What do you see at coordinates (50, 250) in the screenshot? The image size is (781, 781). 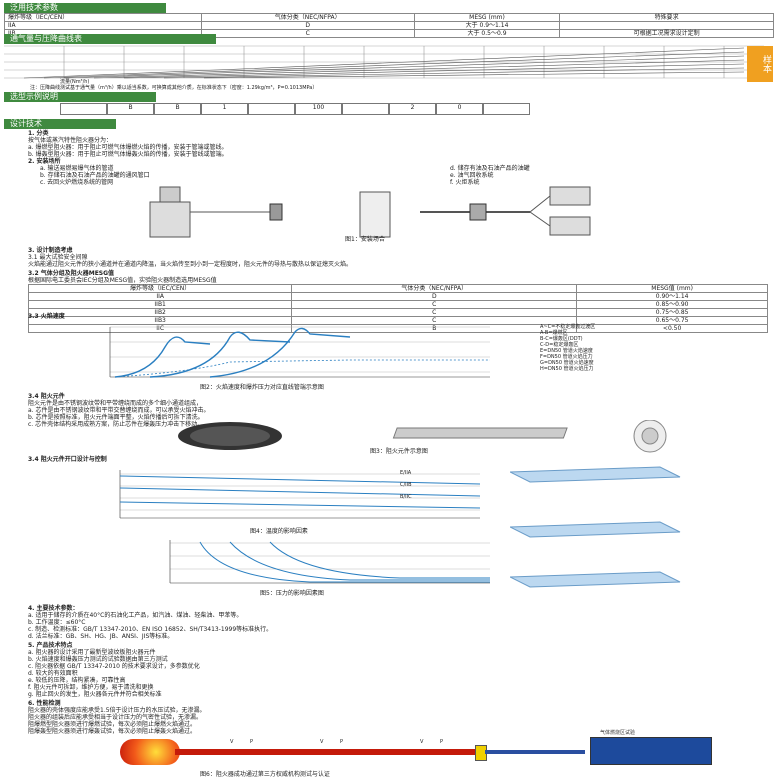 I see `heading-design-manufacture: 3. 设计制造考虑` at bounding box center [50, 250].